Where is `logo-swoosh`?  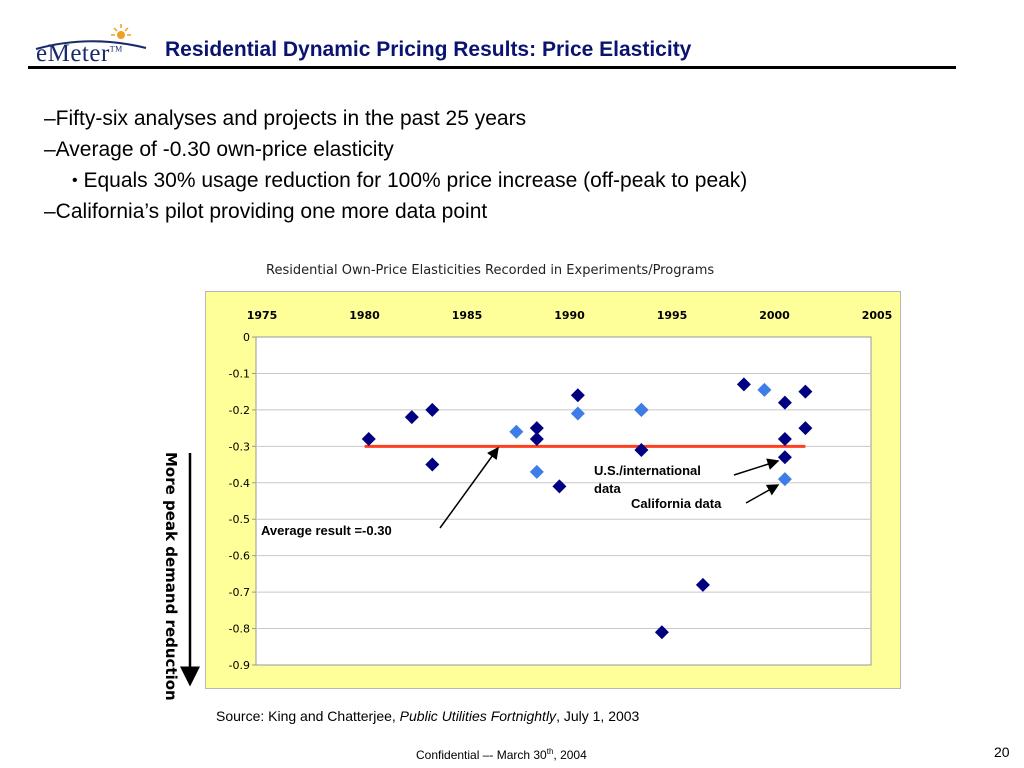 logo-swoosh is located at coordinates (91, 45).